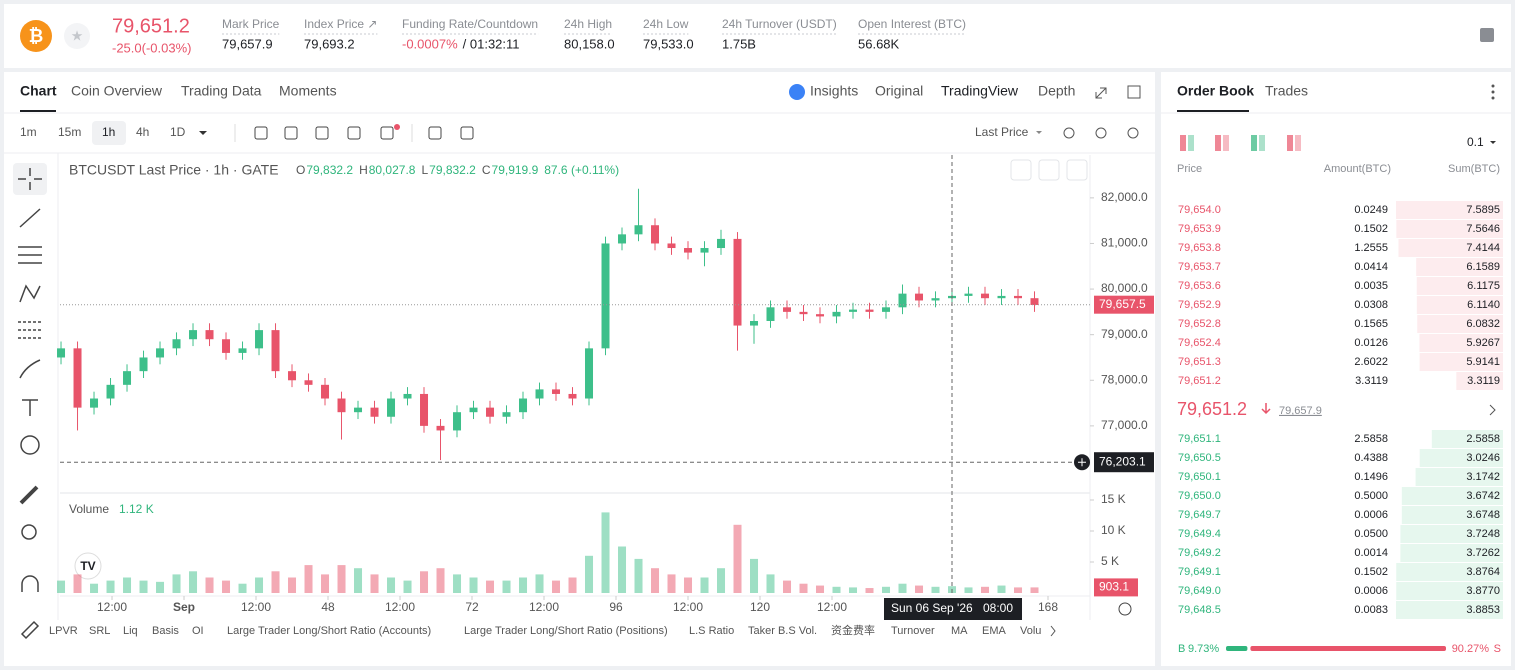 The height and width of the screenshot is (670, 1515). I want to click on tool-pencil, so click(30, 630).